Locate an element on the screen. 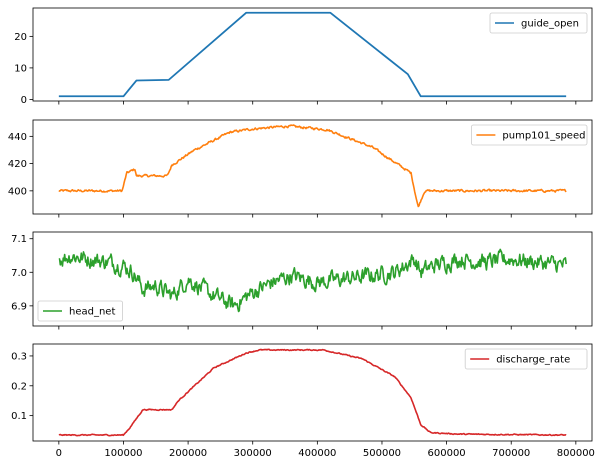  y-tick-label: 0.2 is located at coordinates (19, 386).